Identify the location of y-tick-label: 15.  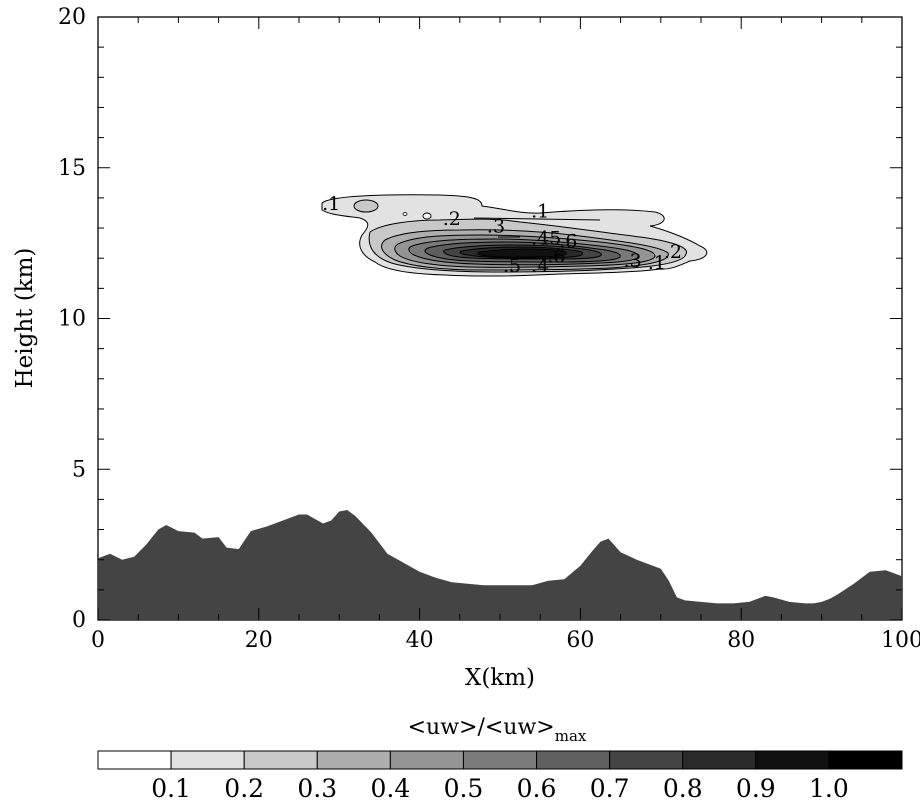
(72, 168).